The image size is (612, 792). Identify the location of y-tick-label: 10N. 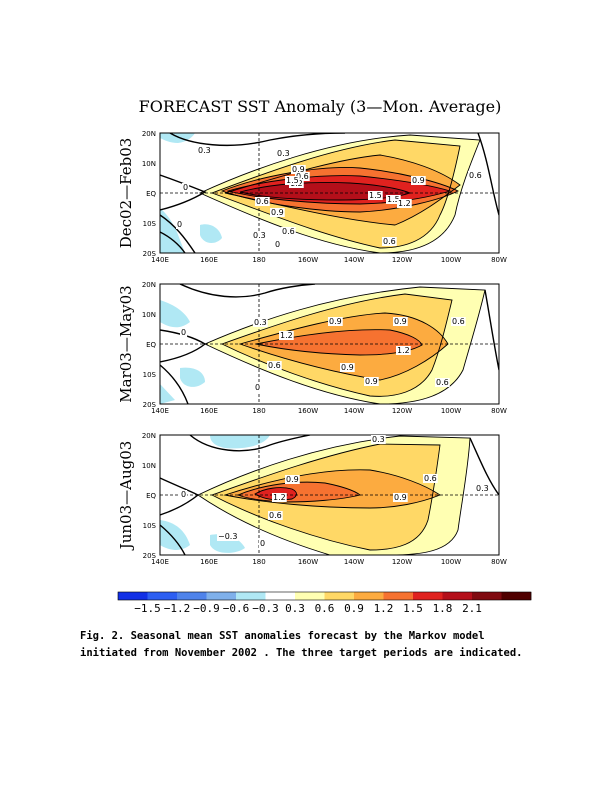
(149, 315).